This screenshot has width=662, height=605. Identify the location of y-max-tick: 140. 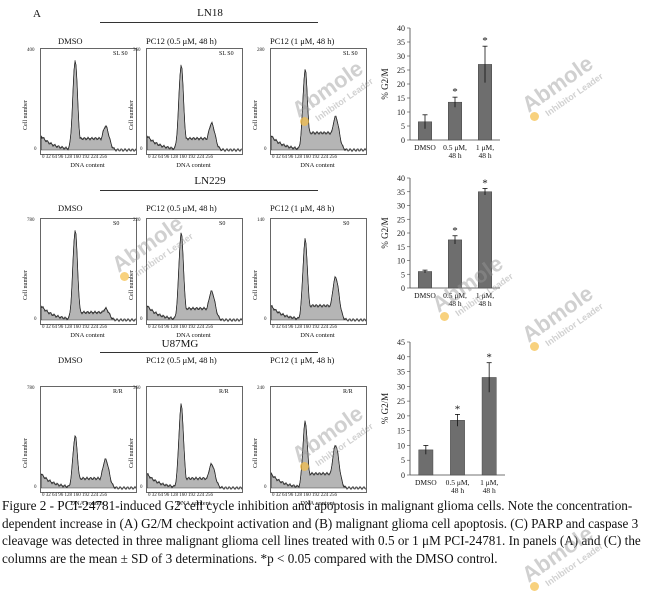
(261, 220).